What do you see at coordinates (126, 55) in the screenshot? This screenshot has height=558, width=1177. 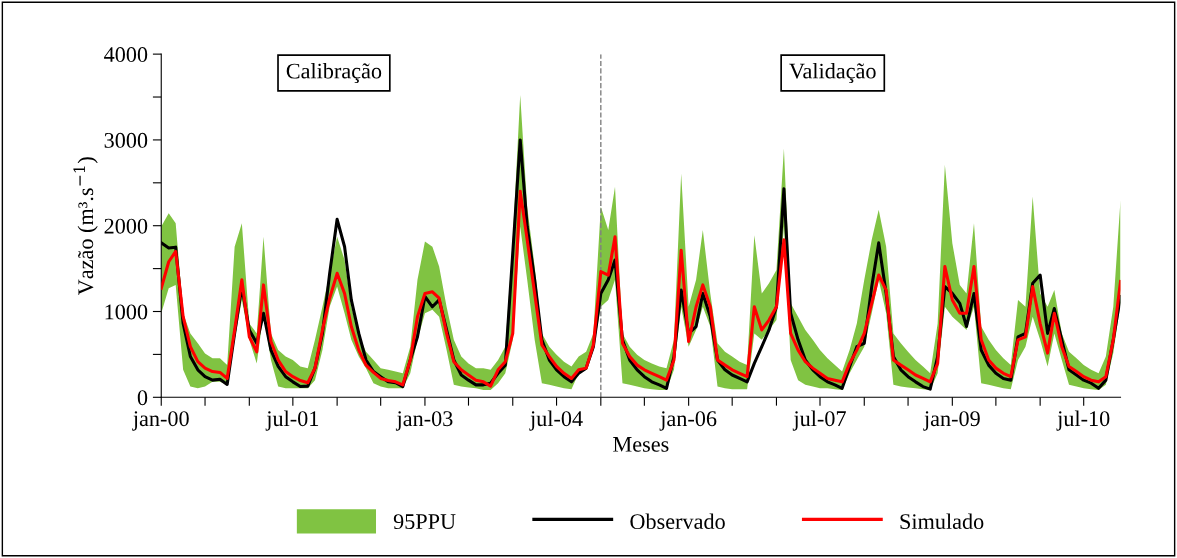 I see `y-tick-label: 4000` at bounding box center [126, 55].